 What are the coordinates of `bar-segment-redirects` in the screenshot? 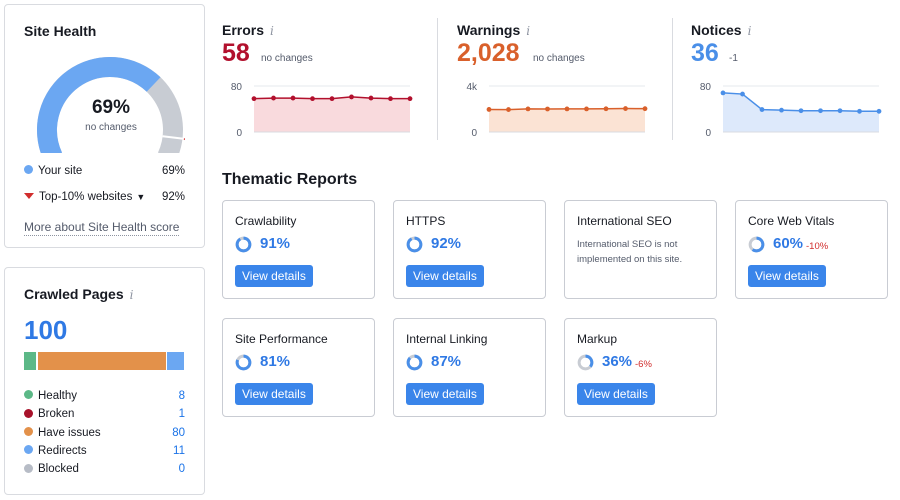 It's located at (176, 361).